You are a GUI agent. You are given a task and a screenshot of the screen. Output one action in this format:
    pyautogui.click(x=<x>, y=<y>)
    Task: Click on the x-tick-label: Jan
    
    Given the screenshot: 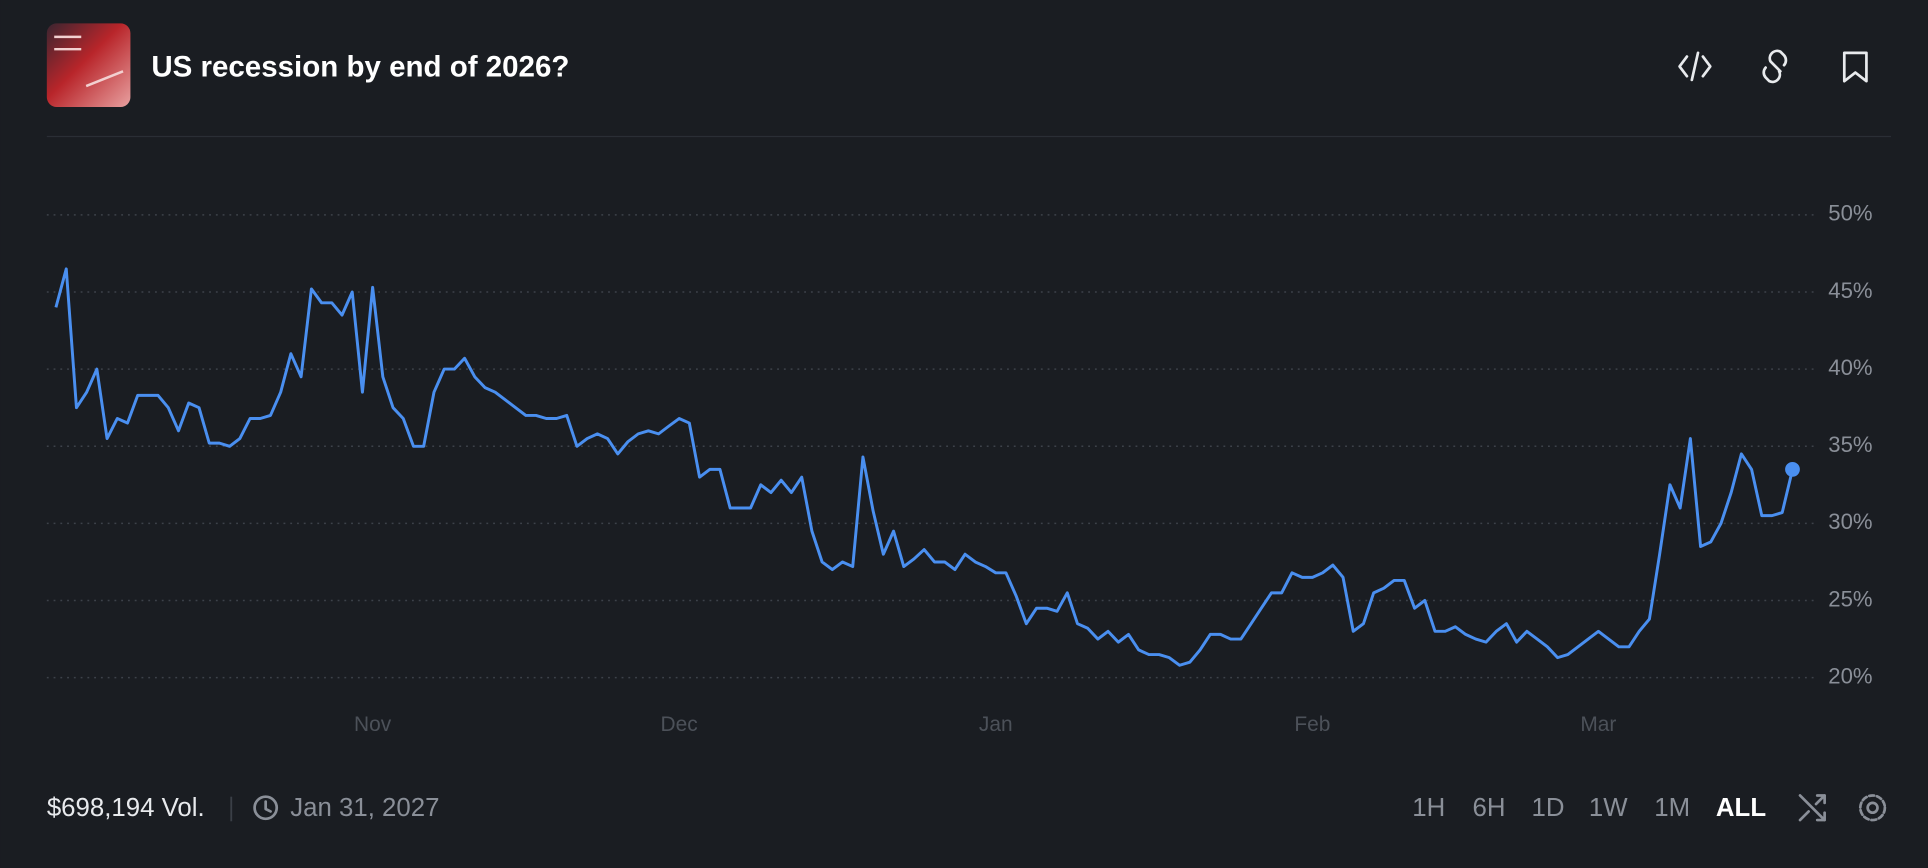 What is the action you would take?
    pyautogui.click(x=996, y=724)
    